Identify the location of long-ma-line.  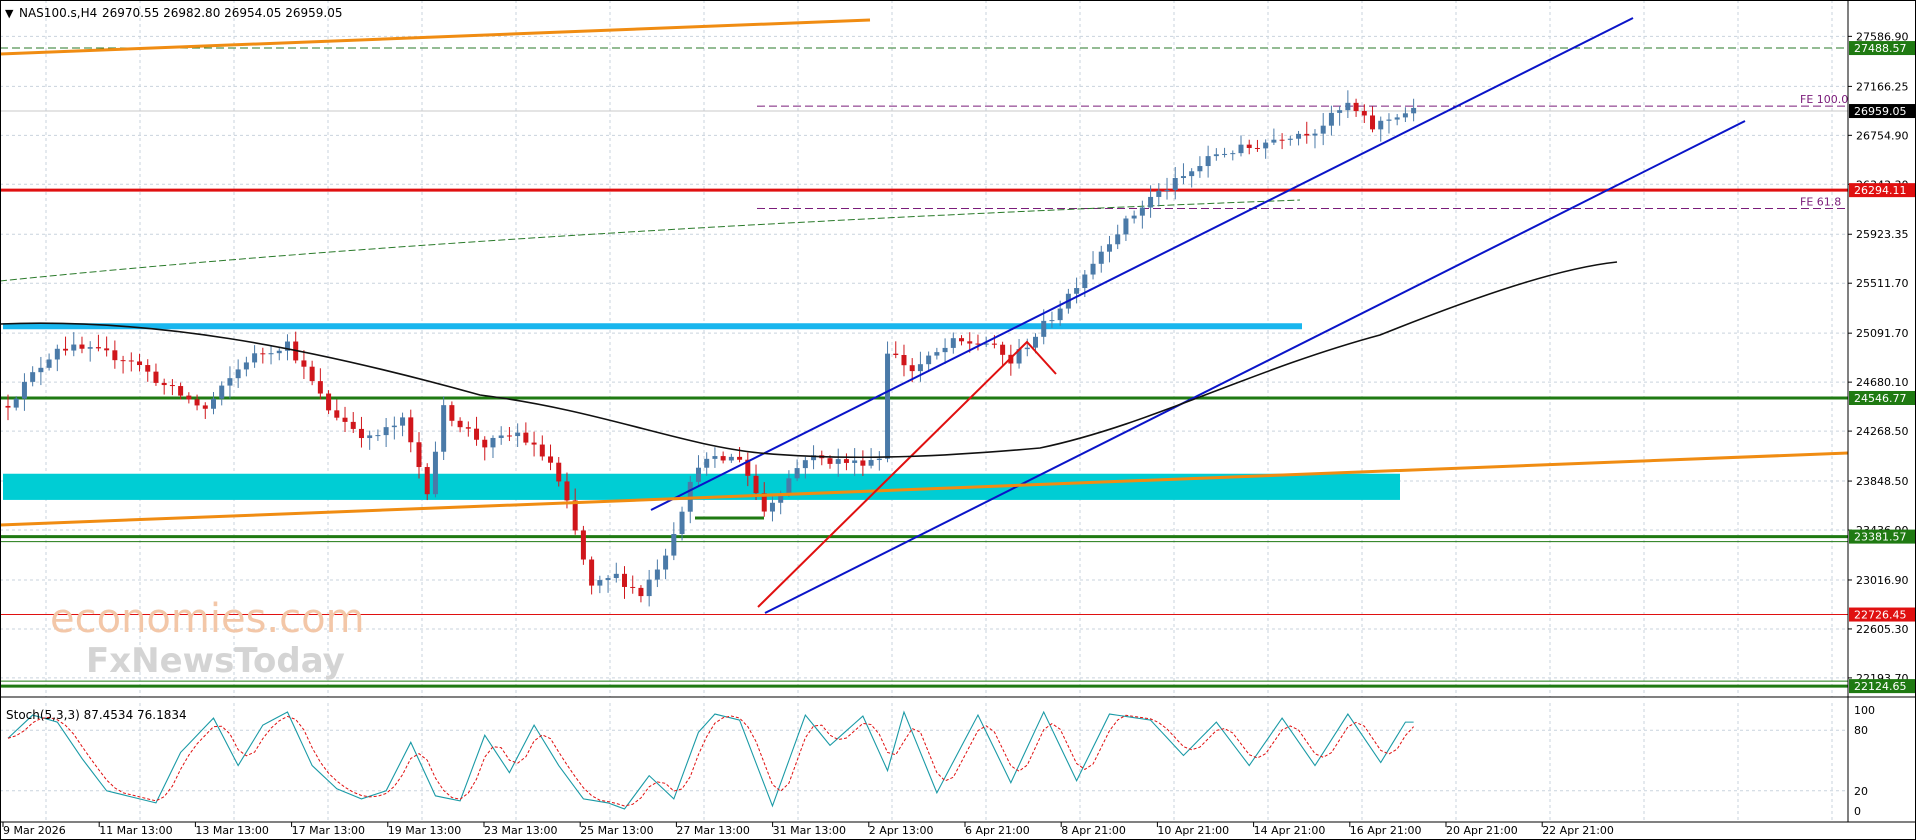
(650, 240).